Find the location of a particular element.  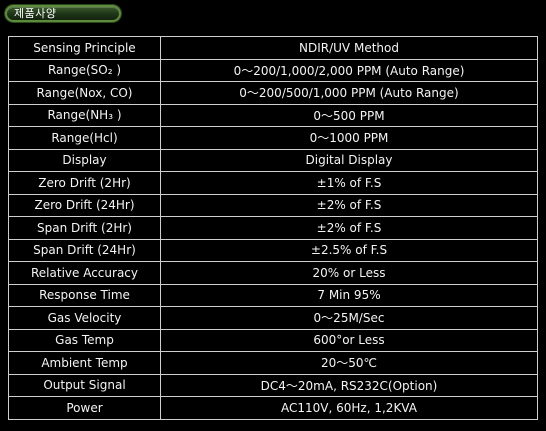

spec-label: Power is located at coordinates (84, 408).